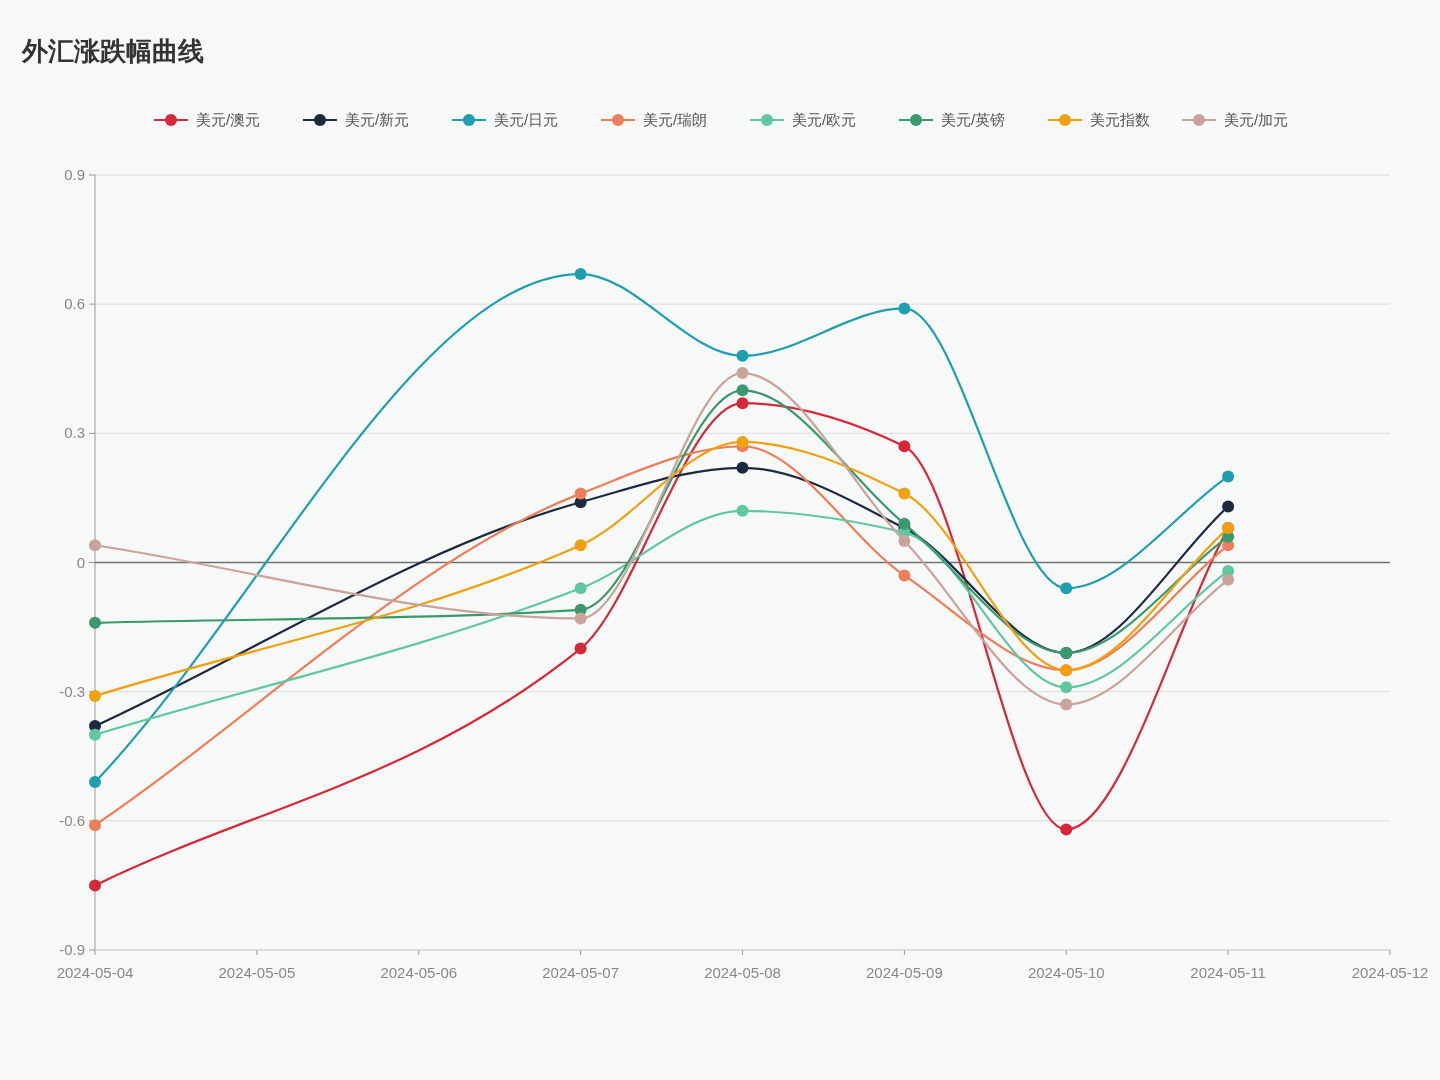  Describe the element at coordinates (257, 972) in the screenshot. I see `x-tick-label: 2024-05-05` at that location.